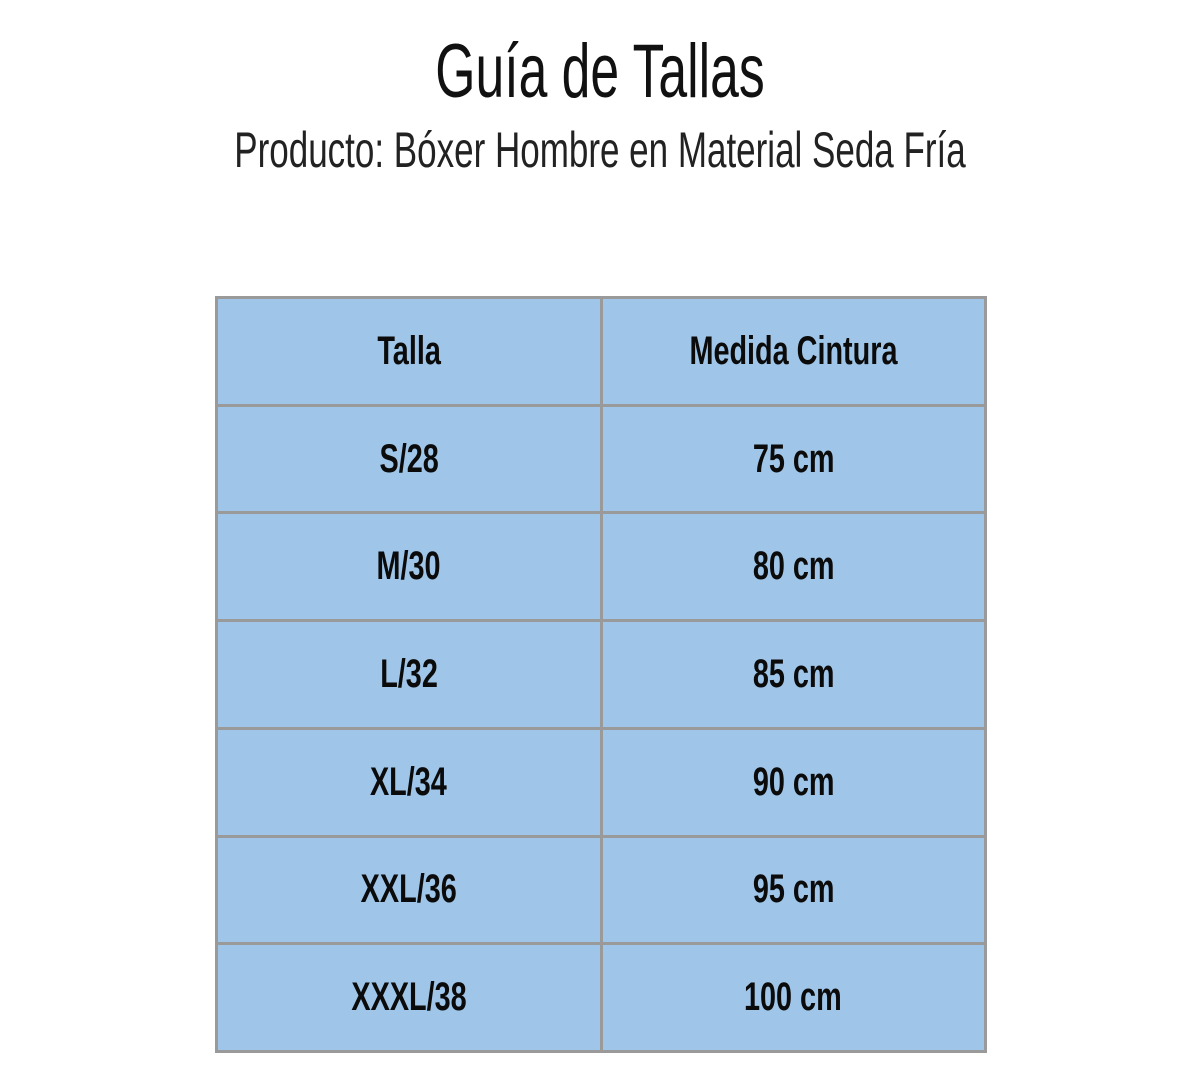  I want to click on header-cell: Talla, so click(409, 351).